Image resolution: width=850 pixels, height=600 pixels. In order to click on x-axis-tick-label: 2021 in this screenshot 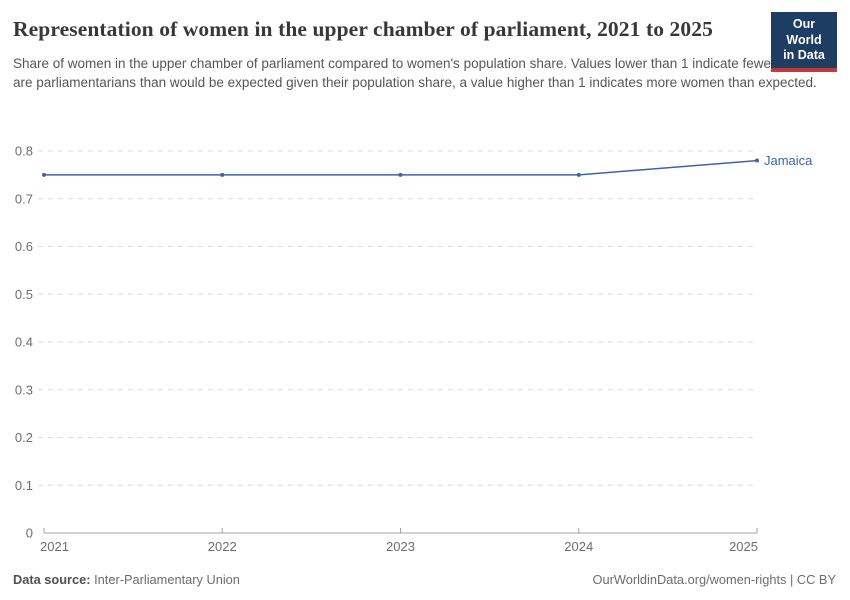, I will do `click(54, 546)`.